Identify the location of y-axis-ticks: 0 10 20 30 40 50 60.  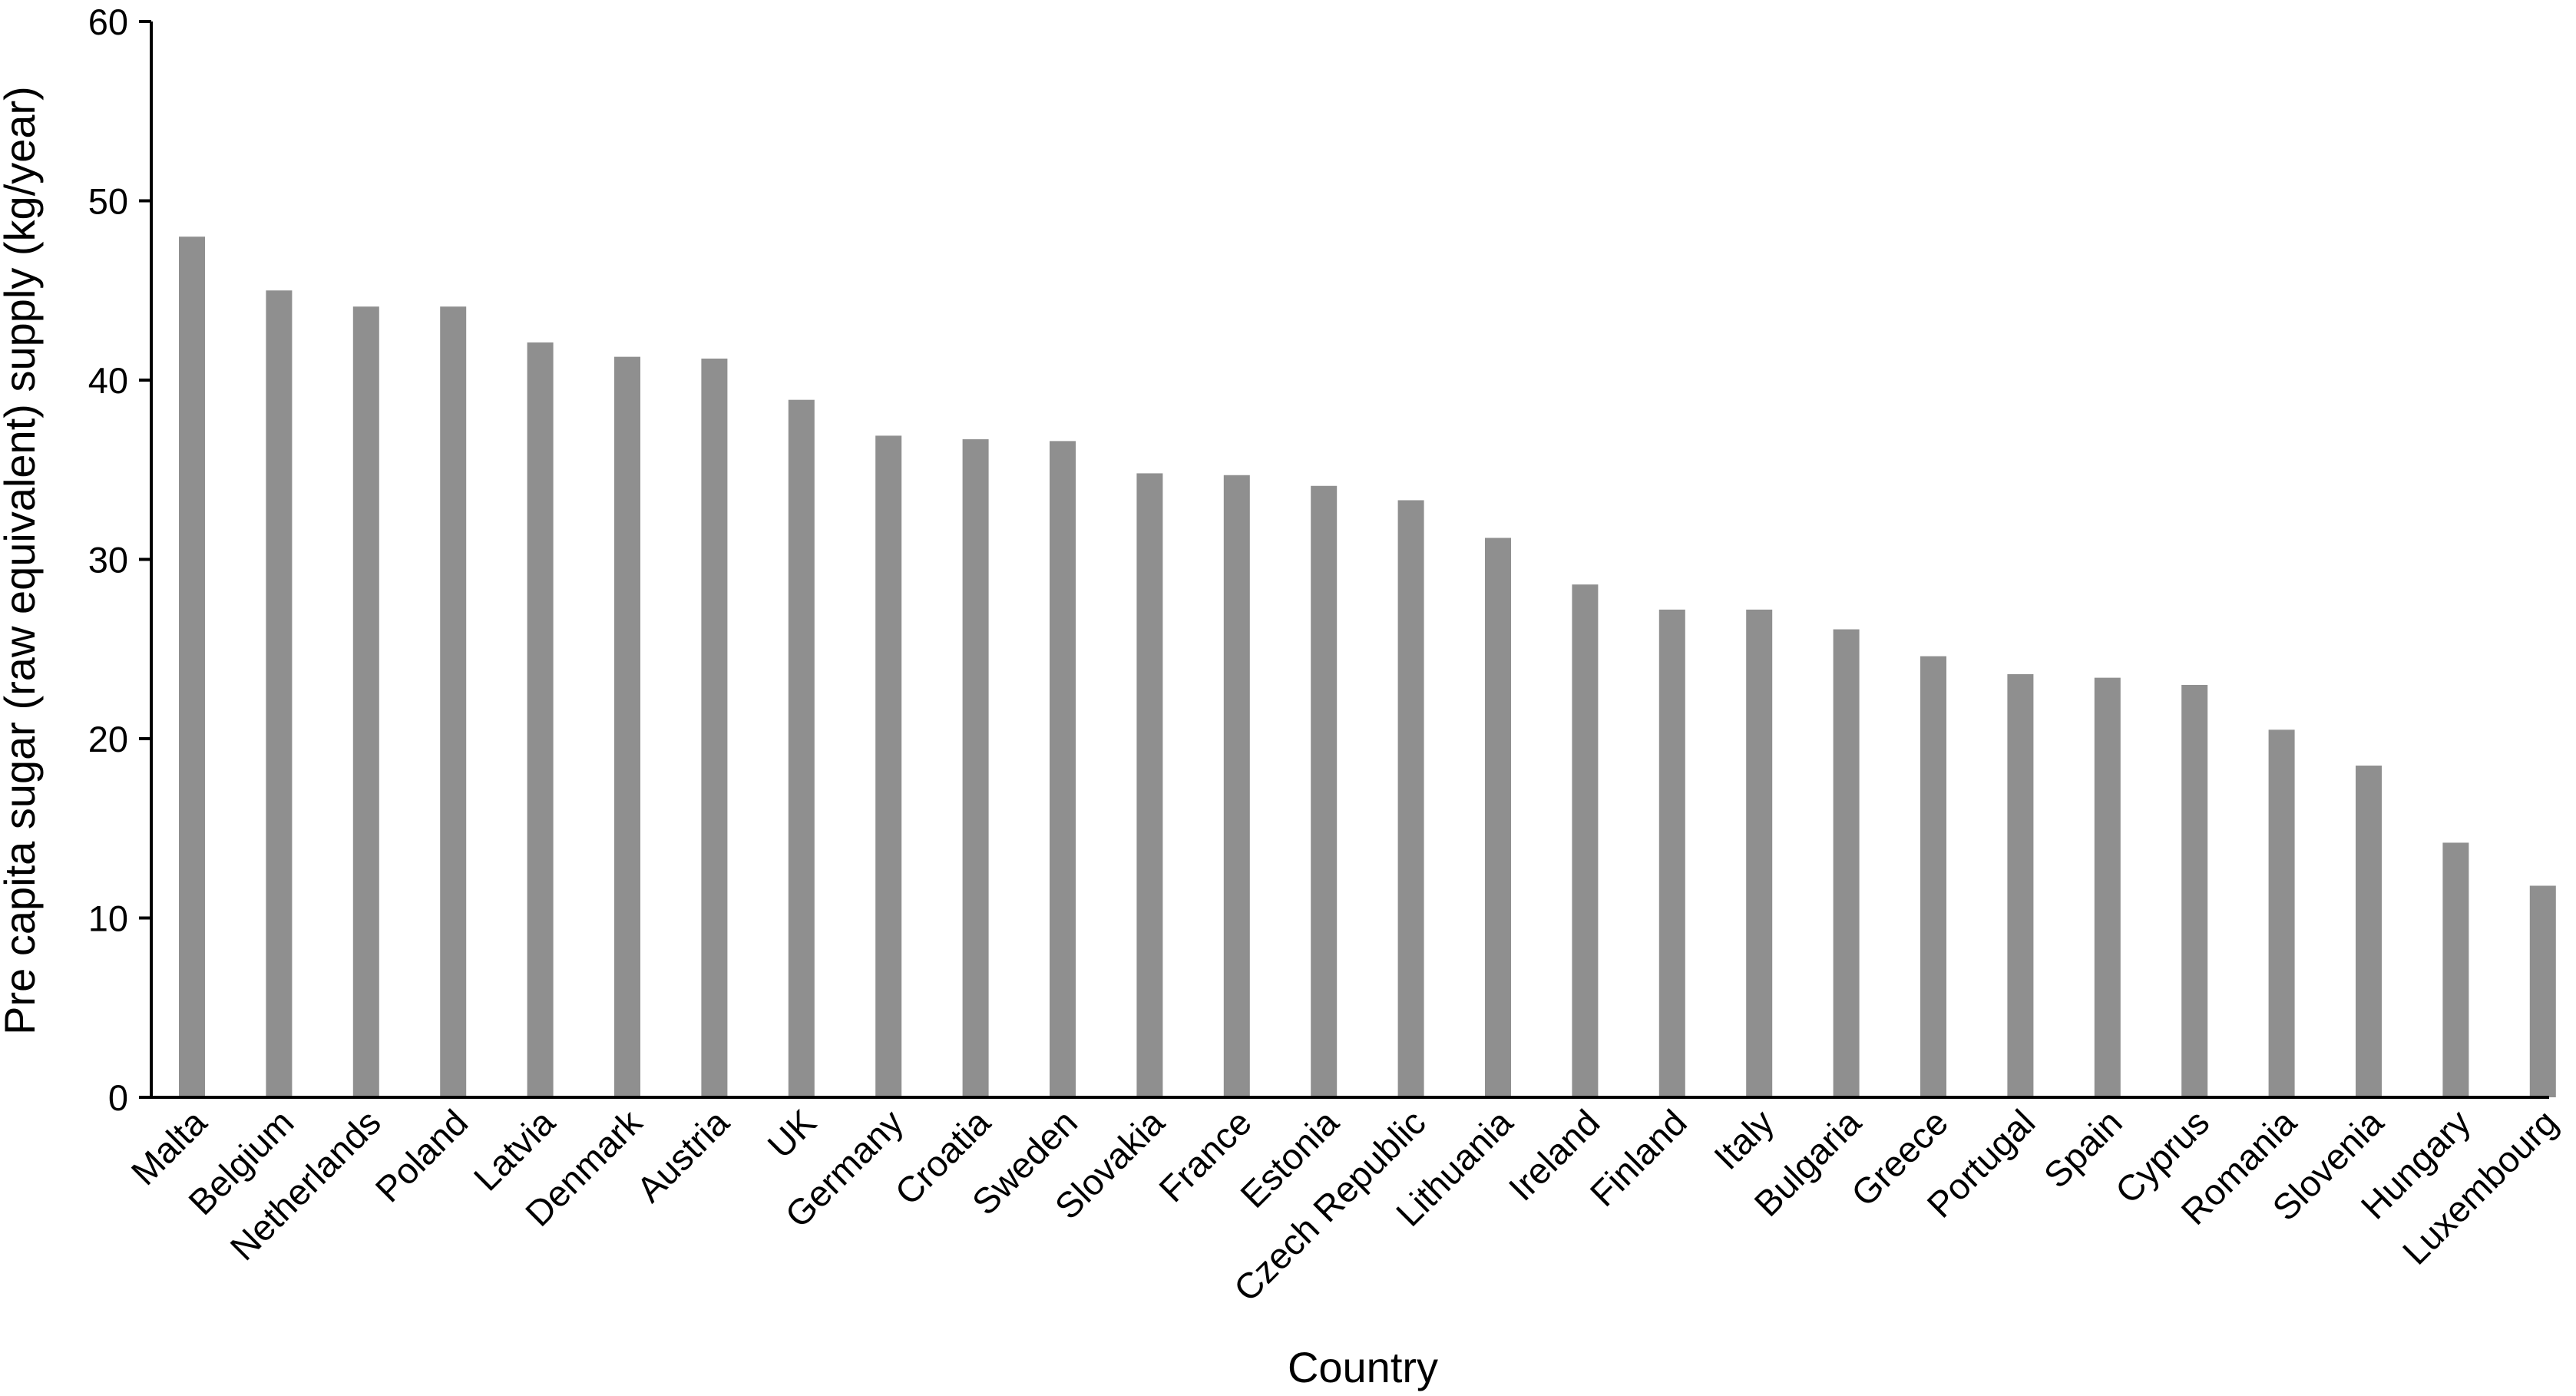
(119, 560).